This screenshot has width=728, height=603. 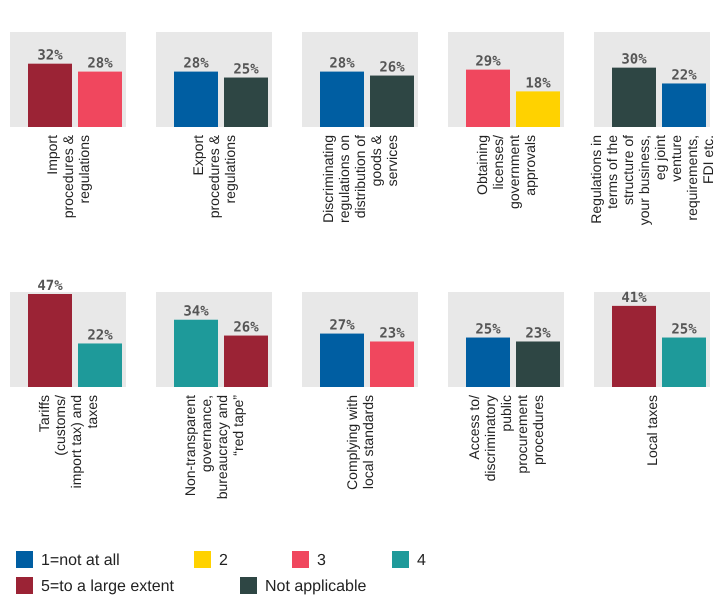 I want to click on data-label: 41%, so click(x=634, y=298).